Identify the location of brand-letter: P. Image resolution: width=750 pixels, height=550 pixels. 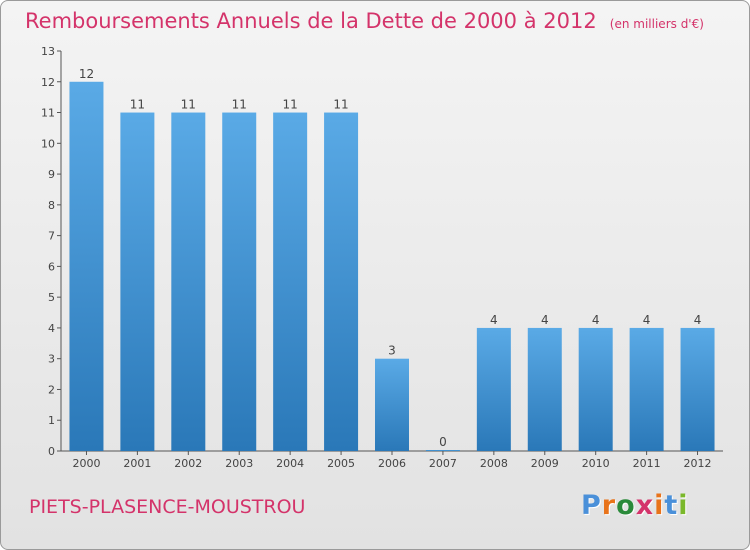
(591, 505).